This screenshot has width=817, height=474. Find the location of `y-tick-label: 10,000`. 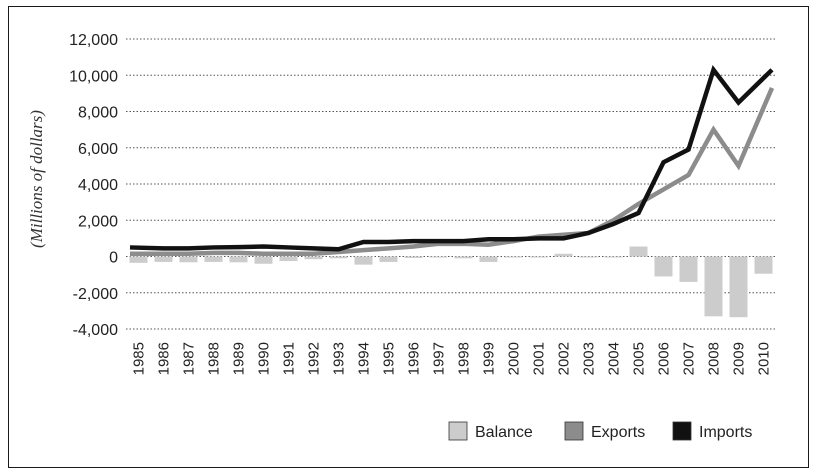

y-tick-label: 10,000 is located at coordinates (93, 76).